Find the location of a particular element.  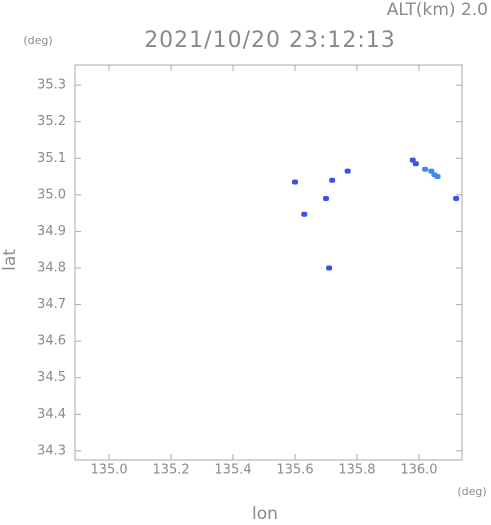

y-tick-label: 34.4 is located at coordinates (51, 414).